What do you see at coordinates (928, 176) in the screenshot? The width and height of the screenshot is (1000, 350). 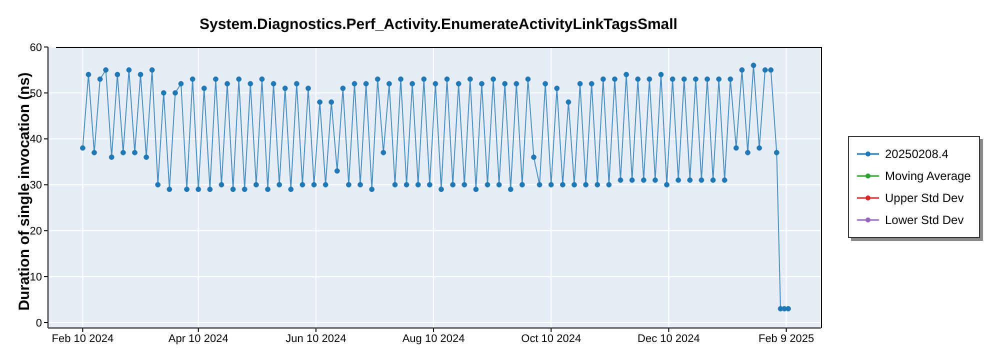 I see `legend-label: Moving Average` at bounding box center [928, 176].